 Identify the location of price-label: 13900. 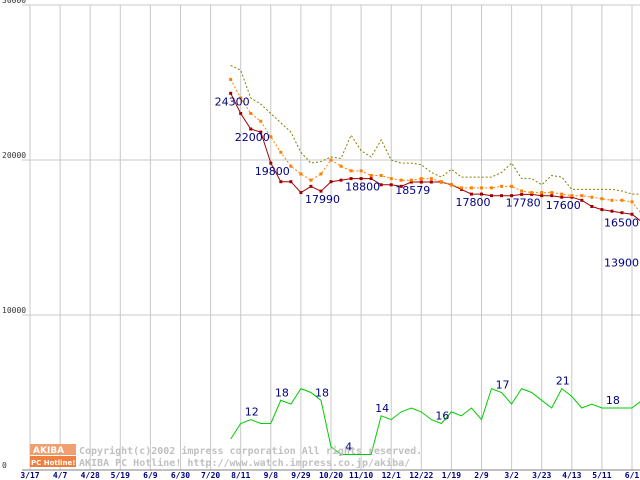
(621, 263).